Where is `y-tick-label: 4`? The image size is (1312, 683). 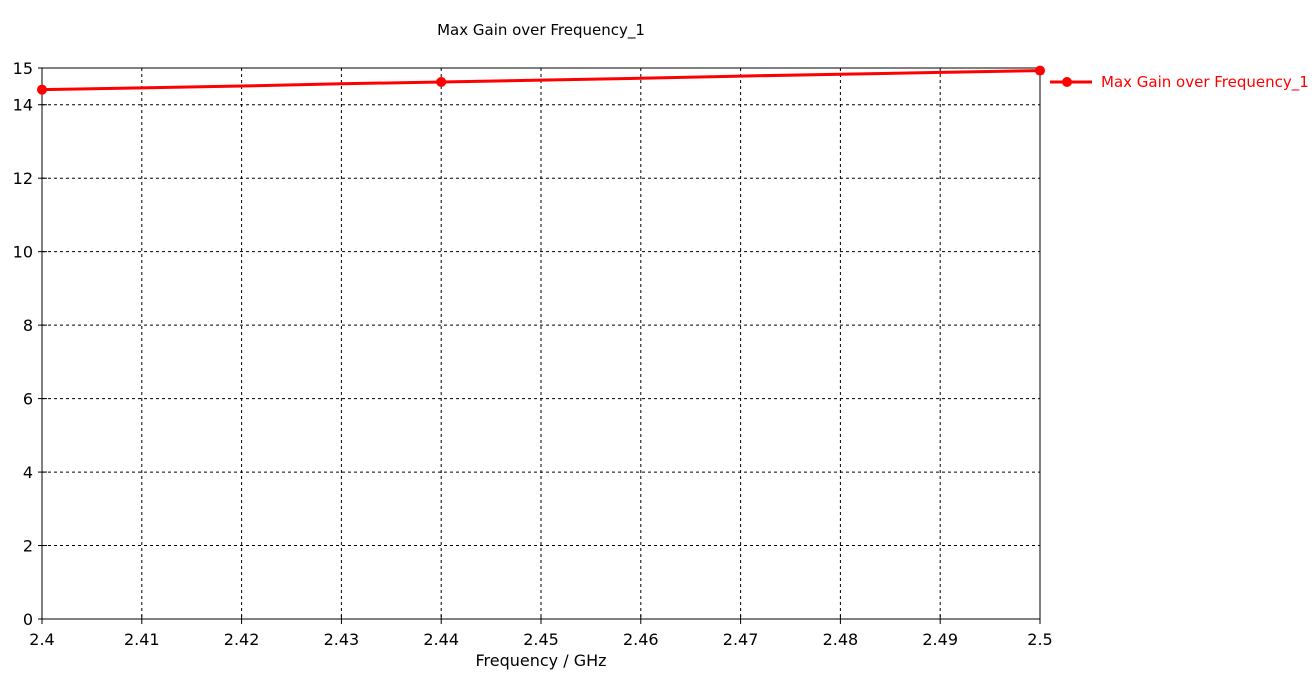 y-tick-label: 4 is located at coordinates (28, 472).